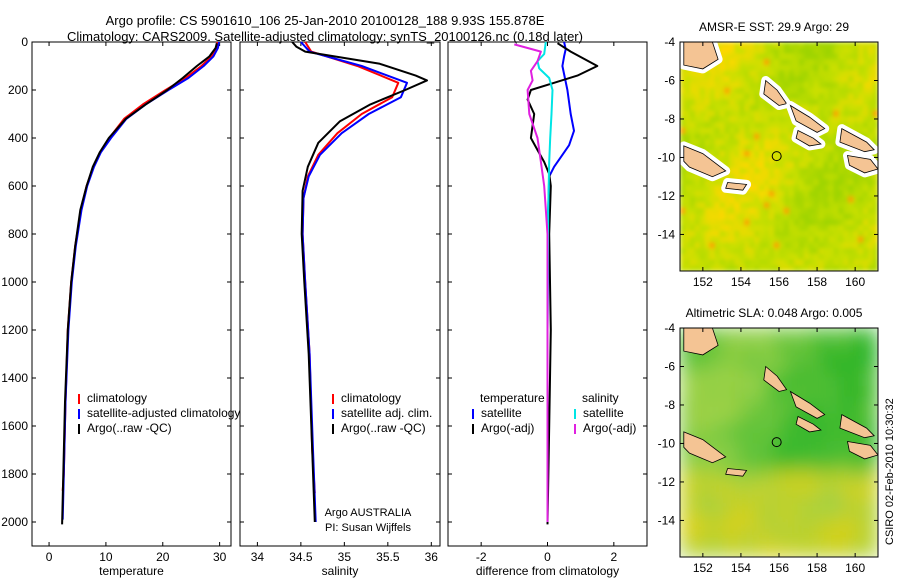 The height and width of the screenshot is (580, 900). I want to click on map-y-tick-label: -6, so click(669, 80).